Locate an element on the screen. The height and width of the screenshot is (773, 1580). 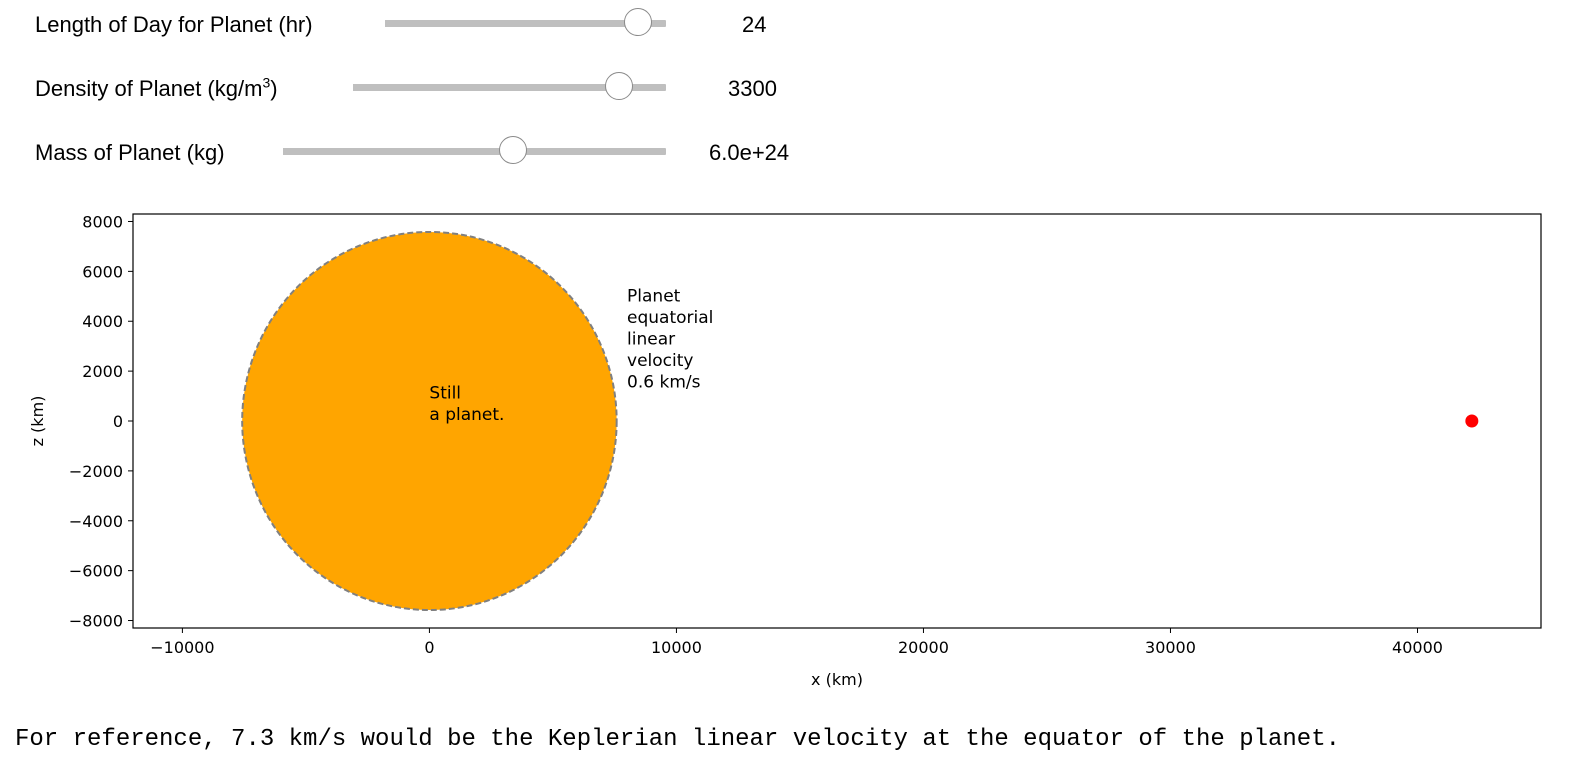
mass-value: 6.0e+24 is located at coordinates (749, 152).